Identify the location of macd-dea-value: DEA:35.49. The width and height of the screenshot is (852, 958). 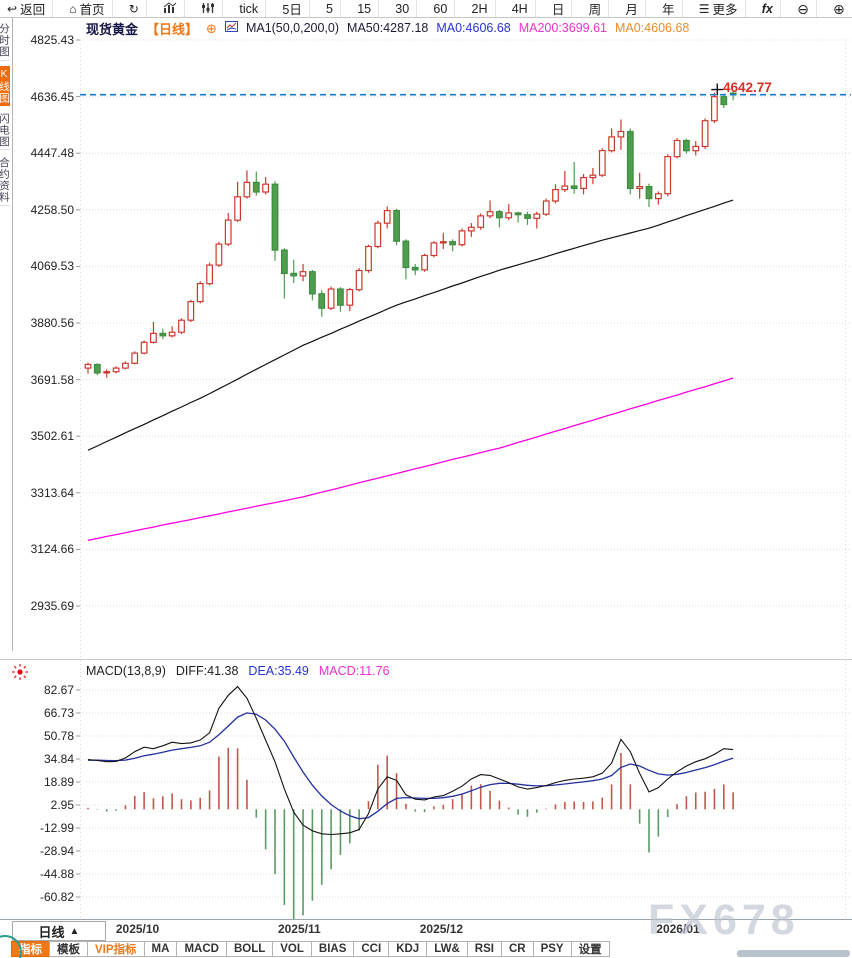
(278, 671).